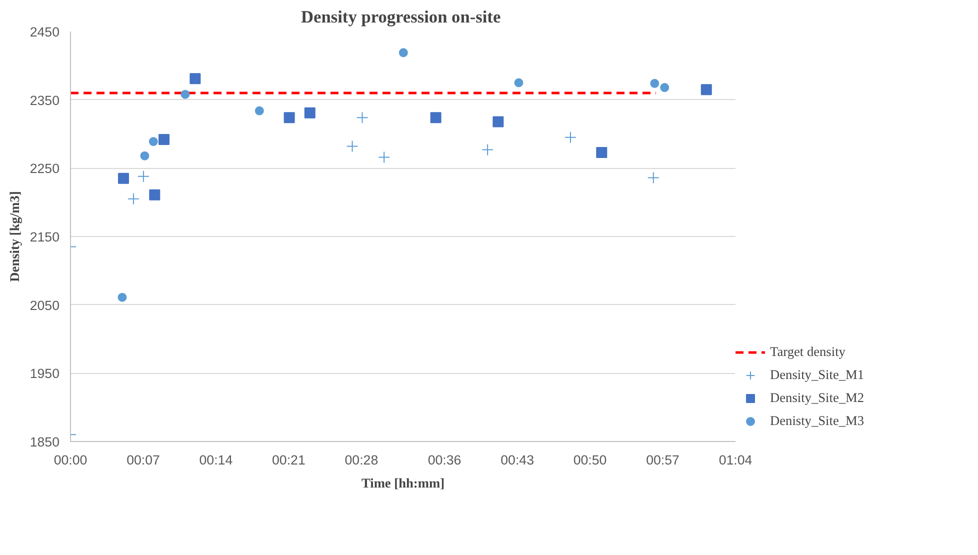  I want to click on y-tick-label: 1950, so click(45, 374).